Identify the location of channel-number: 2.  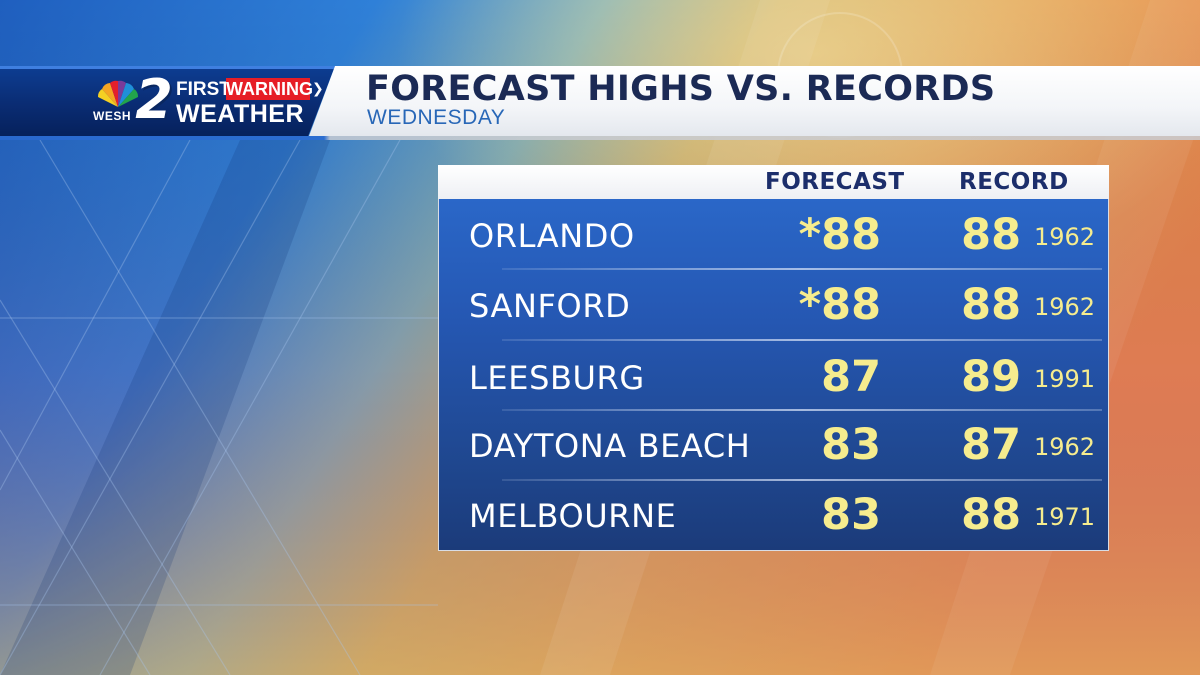
(154, 99).